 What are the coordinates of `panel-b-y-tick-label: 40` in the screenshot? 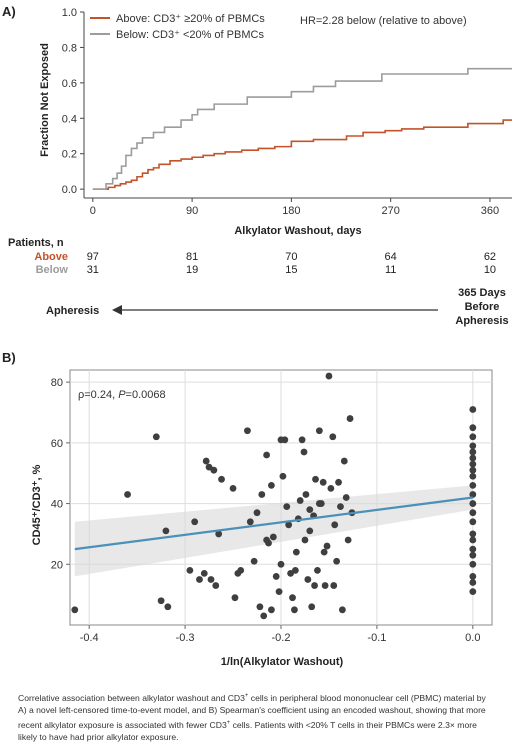 It's located at (57, 505).